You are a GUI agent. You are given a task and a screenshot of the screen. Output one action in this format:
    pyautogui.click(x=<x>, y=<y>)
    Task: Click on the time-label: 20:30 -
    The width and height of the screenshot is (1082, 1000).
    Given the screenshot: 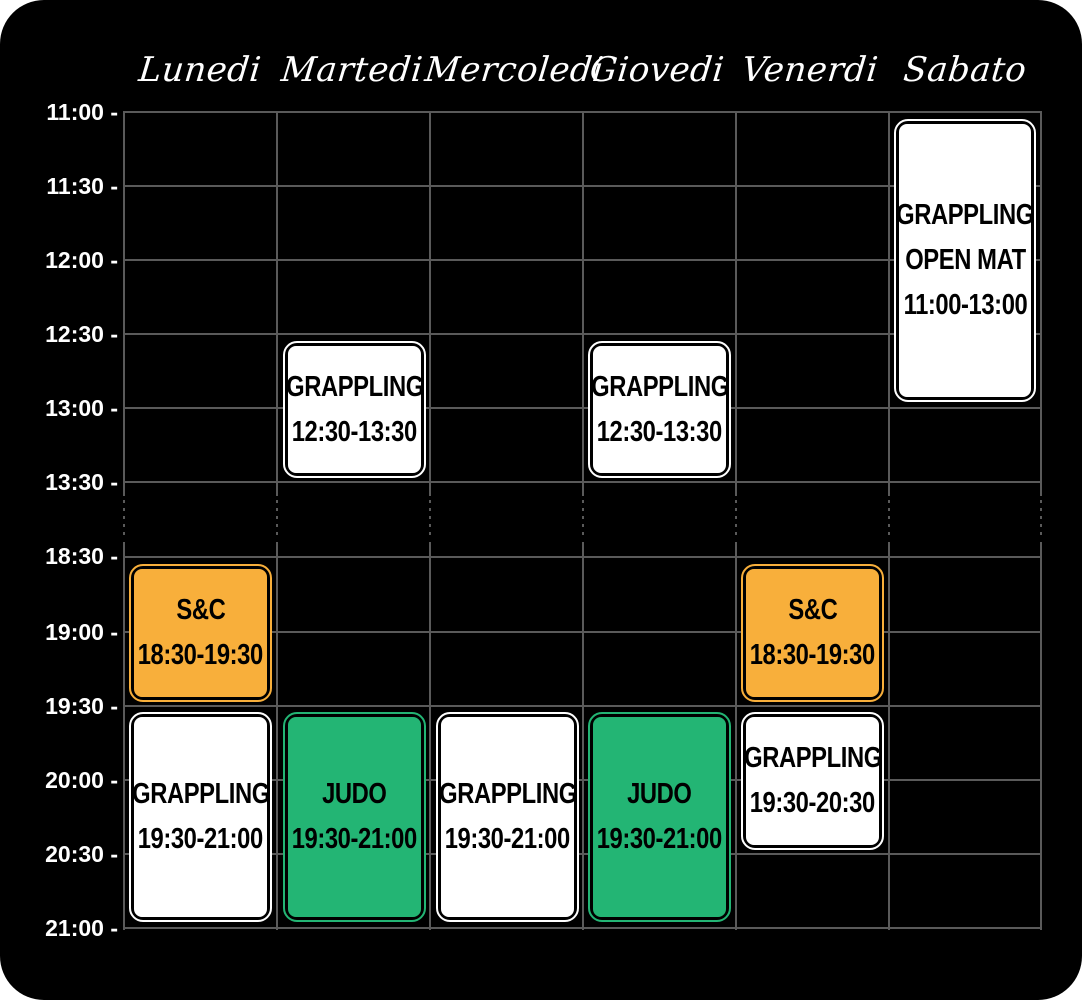 What is the action you would take?
    pyautogui.click(x=81, y=854)
    